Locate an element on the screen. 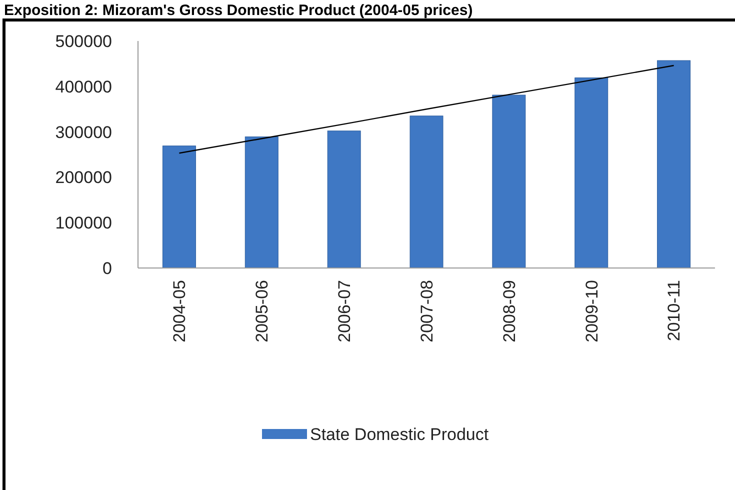 The height and width of the screenshot is (490, 735). y-tick-label: 100000 is located at coordinates (83, 223).